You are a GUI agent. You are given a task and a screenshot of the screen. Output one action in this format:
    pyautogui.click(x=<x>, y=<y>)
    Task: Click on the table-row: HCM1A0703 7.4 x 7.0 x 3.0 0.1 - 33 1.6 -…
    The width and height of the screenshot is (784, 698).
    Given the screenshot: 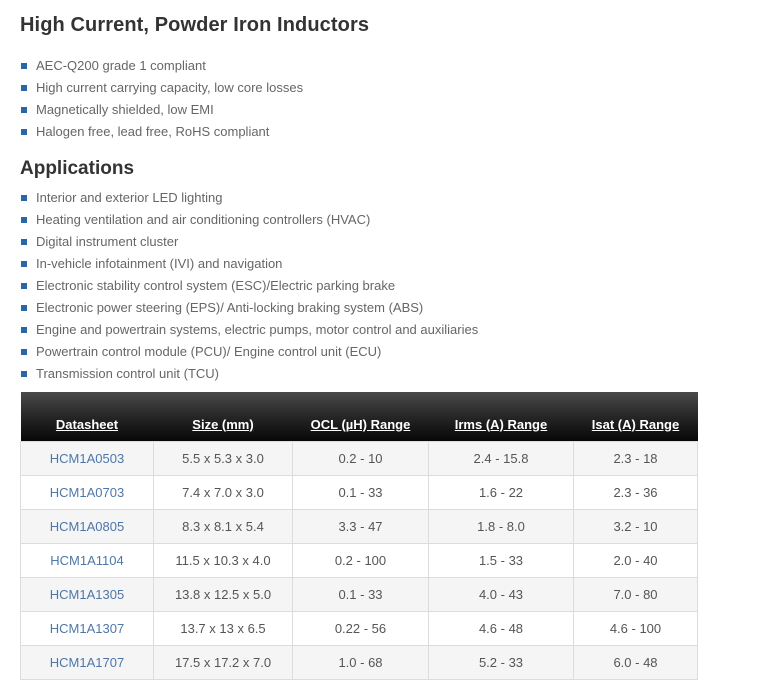 What is the action you would take?
    pyautogui.click(x=359, y=492)
    